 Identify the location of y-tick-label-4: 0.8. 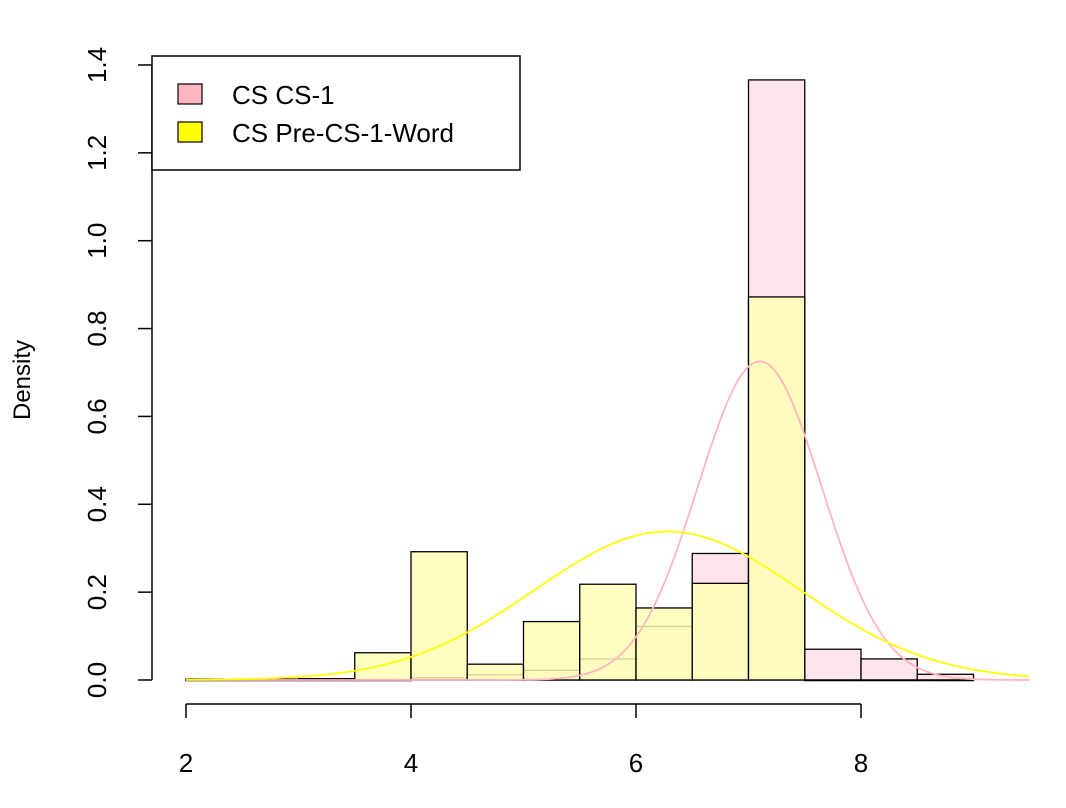
(97, 328).